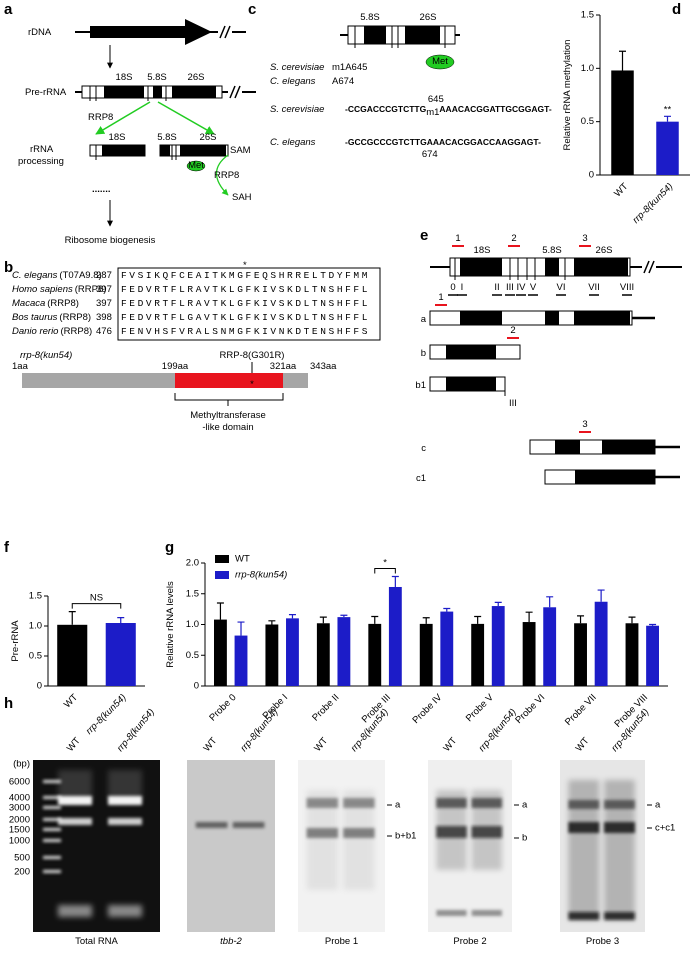  Describe the element at coordinates (245, 275) in the screenshot. I see `sequence: FVSIKQFCEAITKMGFEQSHRRELTDYFMM` at that location.